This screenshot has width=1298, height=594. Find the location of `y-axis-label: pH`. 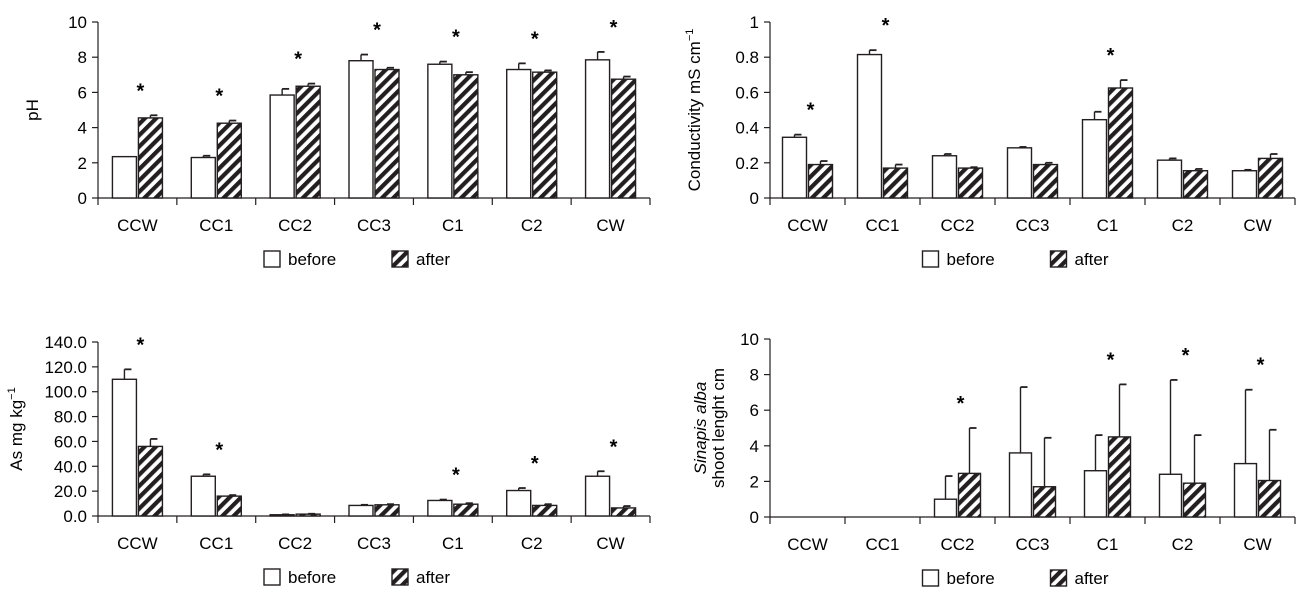

y-axis-label: pH is located at coordinates (32, 110).